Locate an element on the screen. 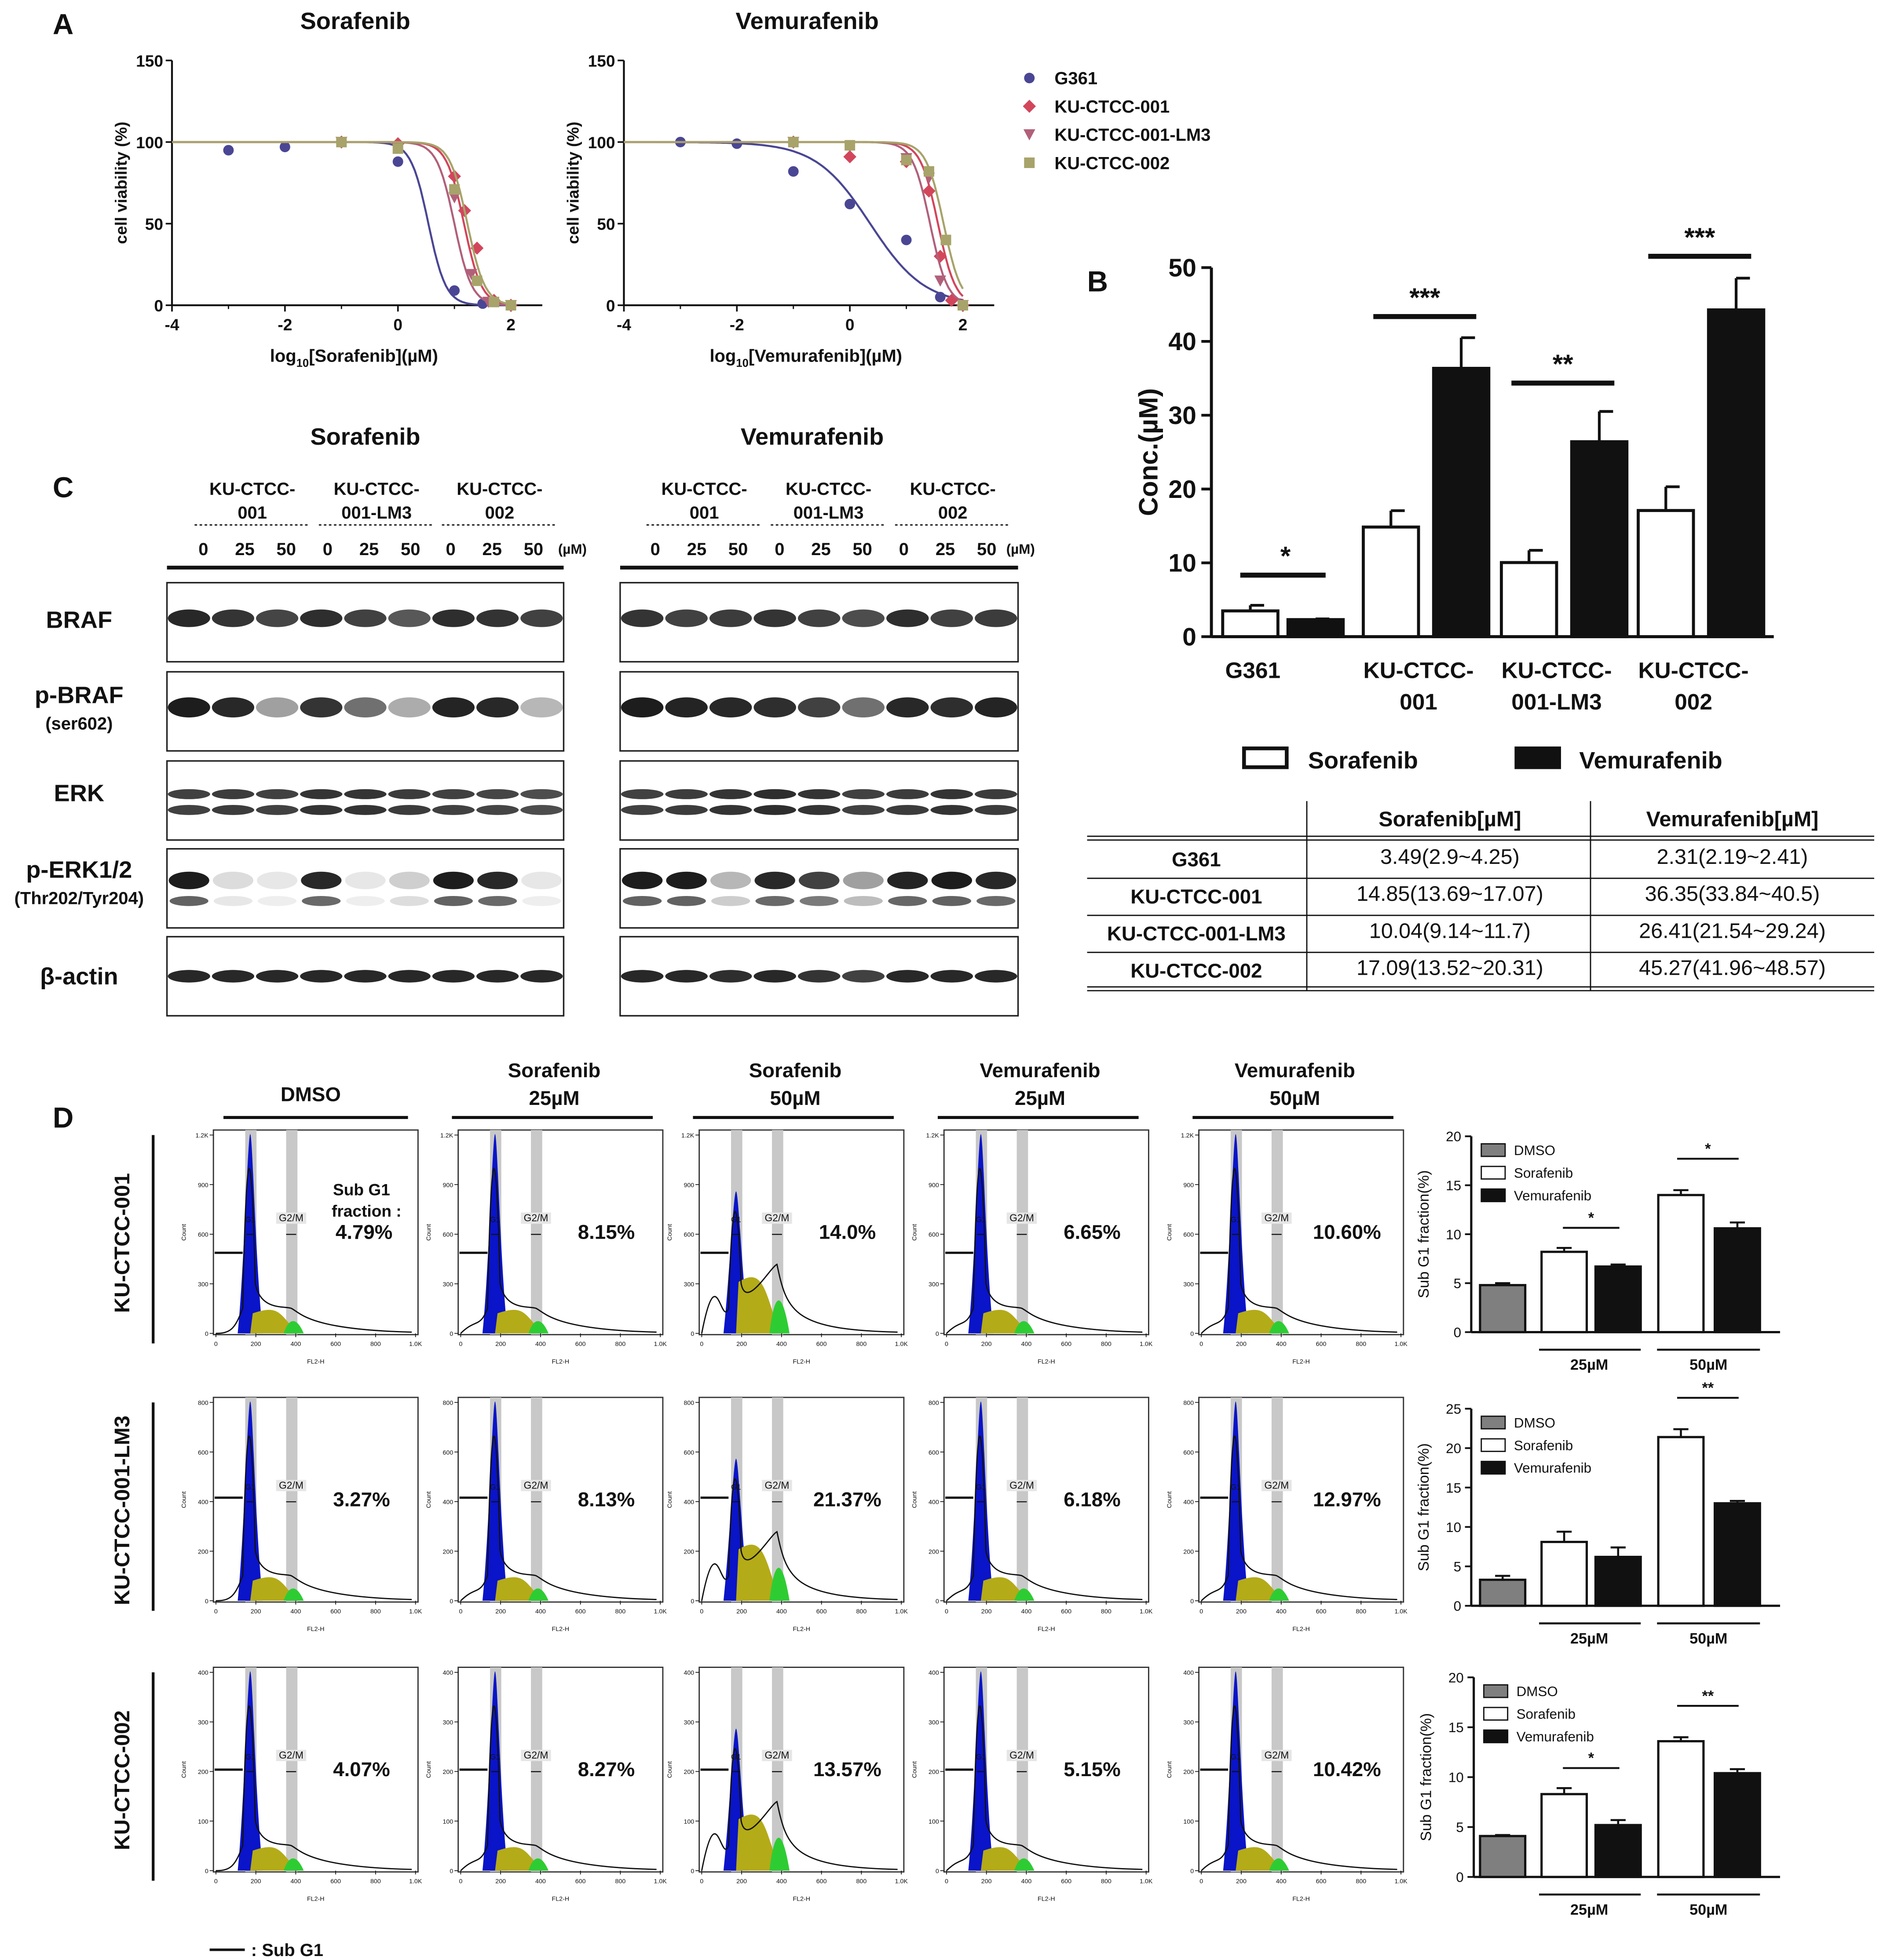 This screenshot has width=1883, height=1960. subg1-value: 6.65% is located at coordinates (1092, 1232).